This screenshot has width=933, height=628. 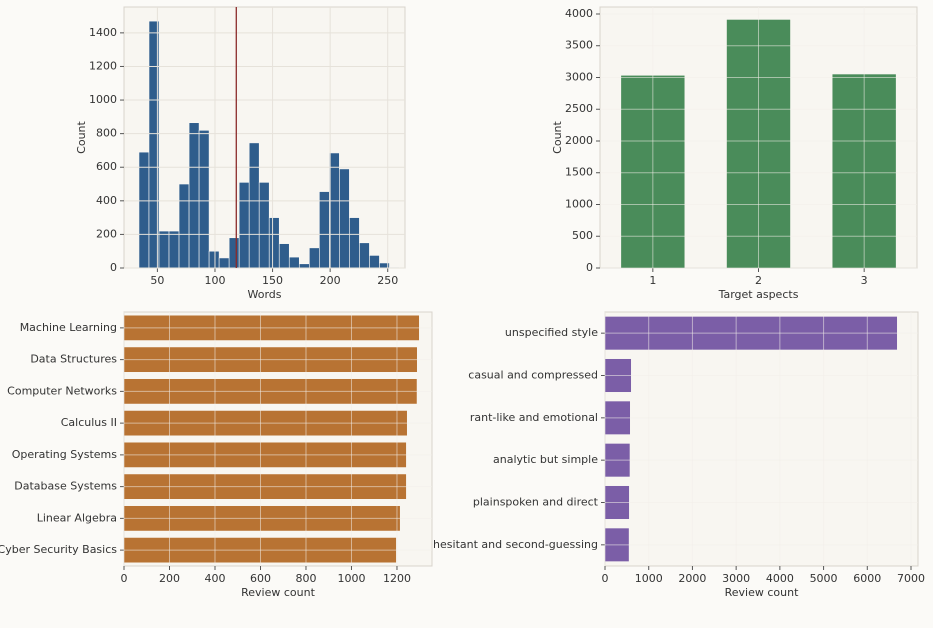 What do you see at coordinates (62, 390) in the screenshot?
I see `y-tick-label: Computer Networks` at bounding box center [62, 390].